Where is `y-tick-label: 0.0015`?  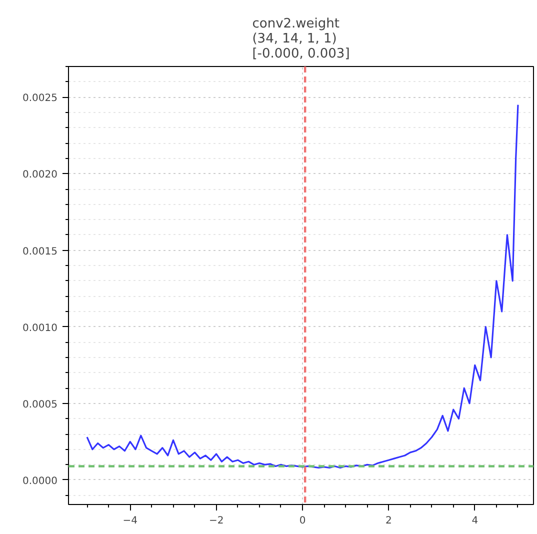 y-tick-label: 0.0015 is located at coordinates (40, 252).